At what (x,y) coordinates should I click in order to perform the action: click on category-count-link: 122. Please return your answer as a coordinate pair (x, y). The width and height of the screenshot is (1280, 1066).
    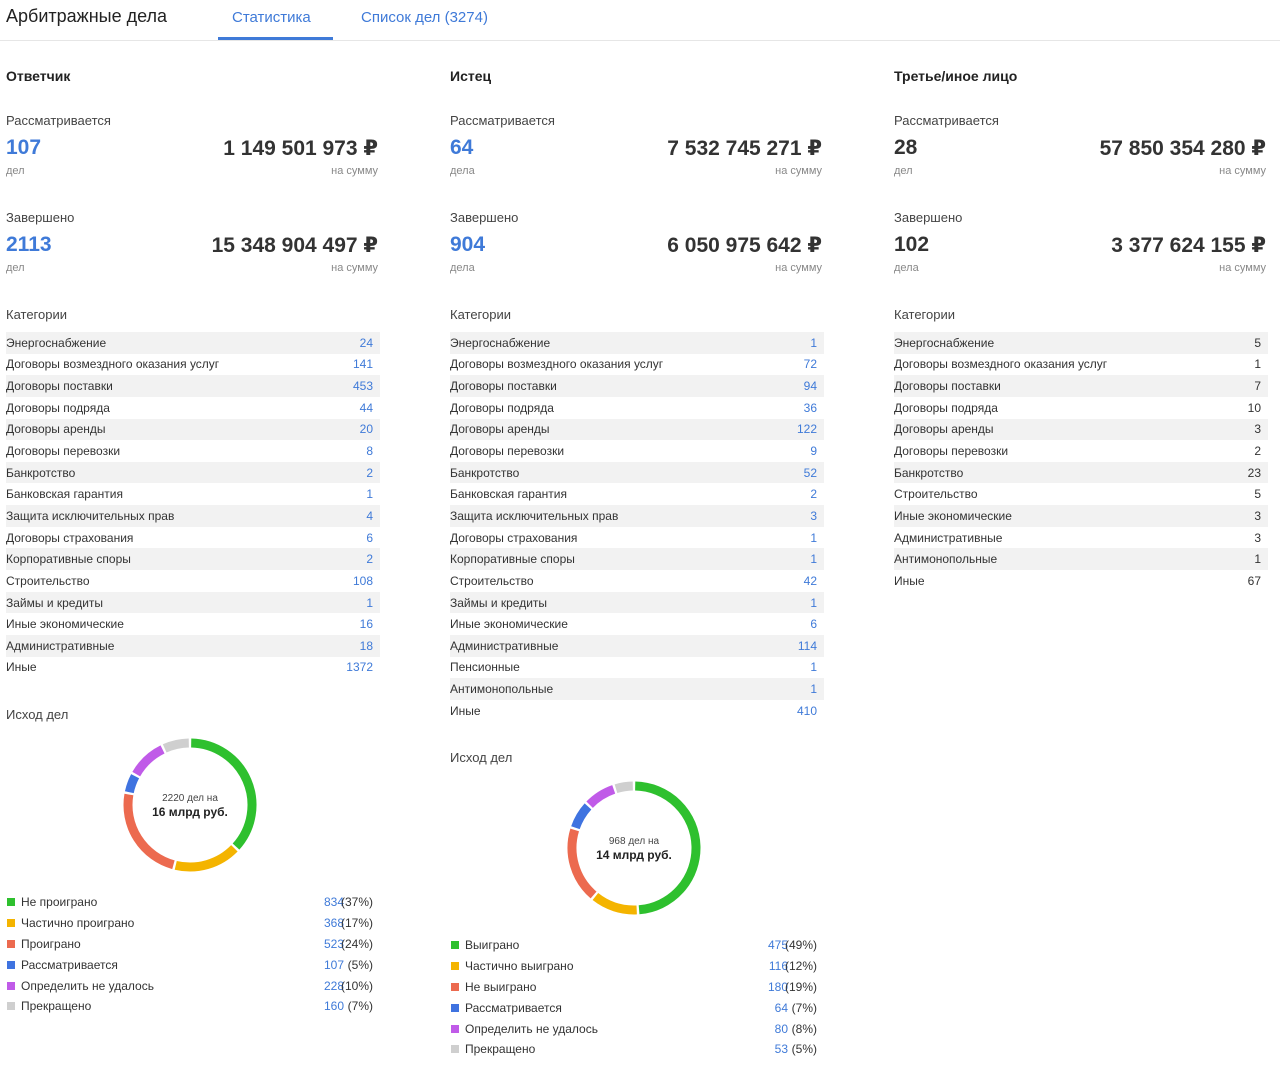
    Looking at the image, I should click on (806, 429).